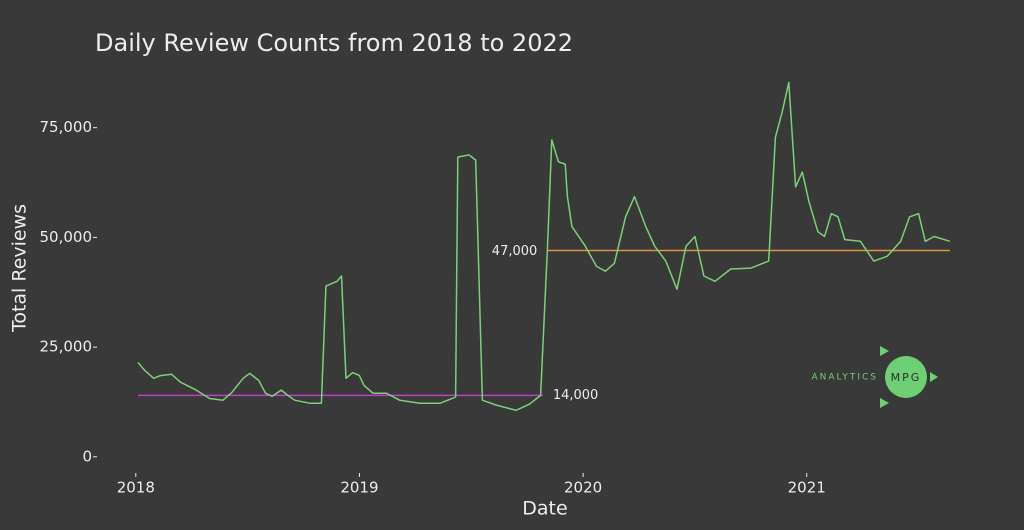 This screenshot has width=1024, height=530. Describe the element at coordinates (844, 378) in the screenshot. I see `logo-word: ANALYTICS` at that location.